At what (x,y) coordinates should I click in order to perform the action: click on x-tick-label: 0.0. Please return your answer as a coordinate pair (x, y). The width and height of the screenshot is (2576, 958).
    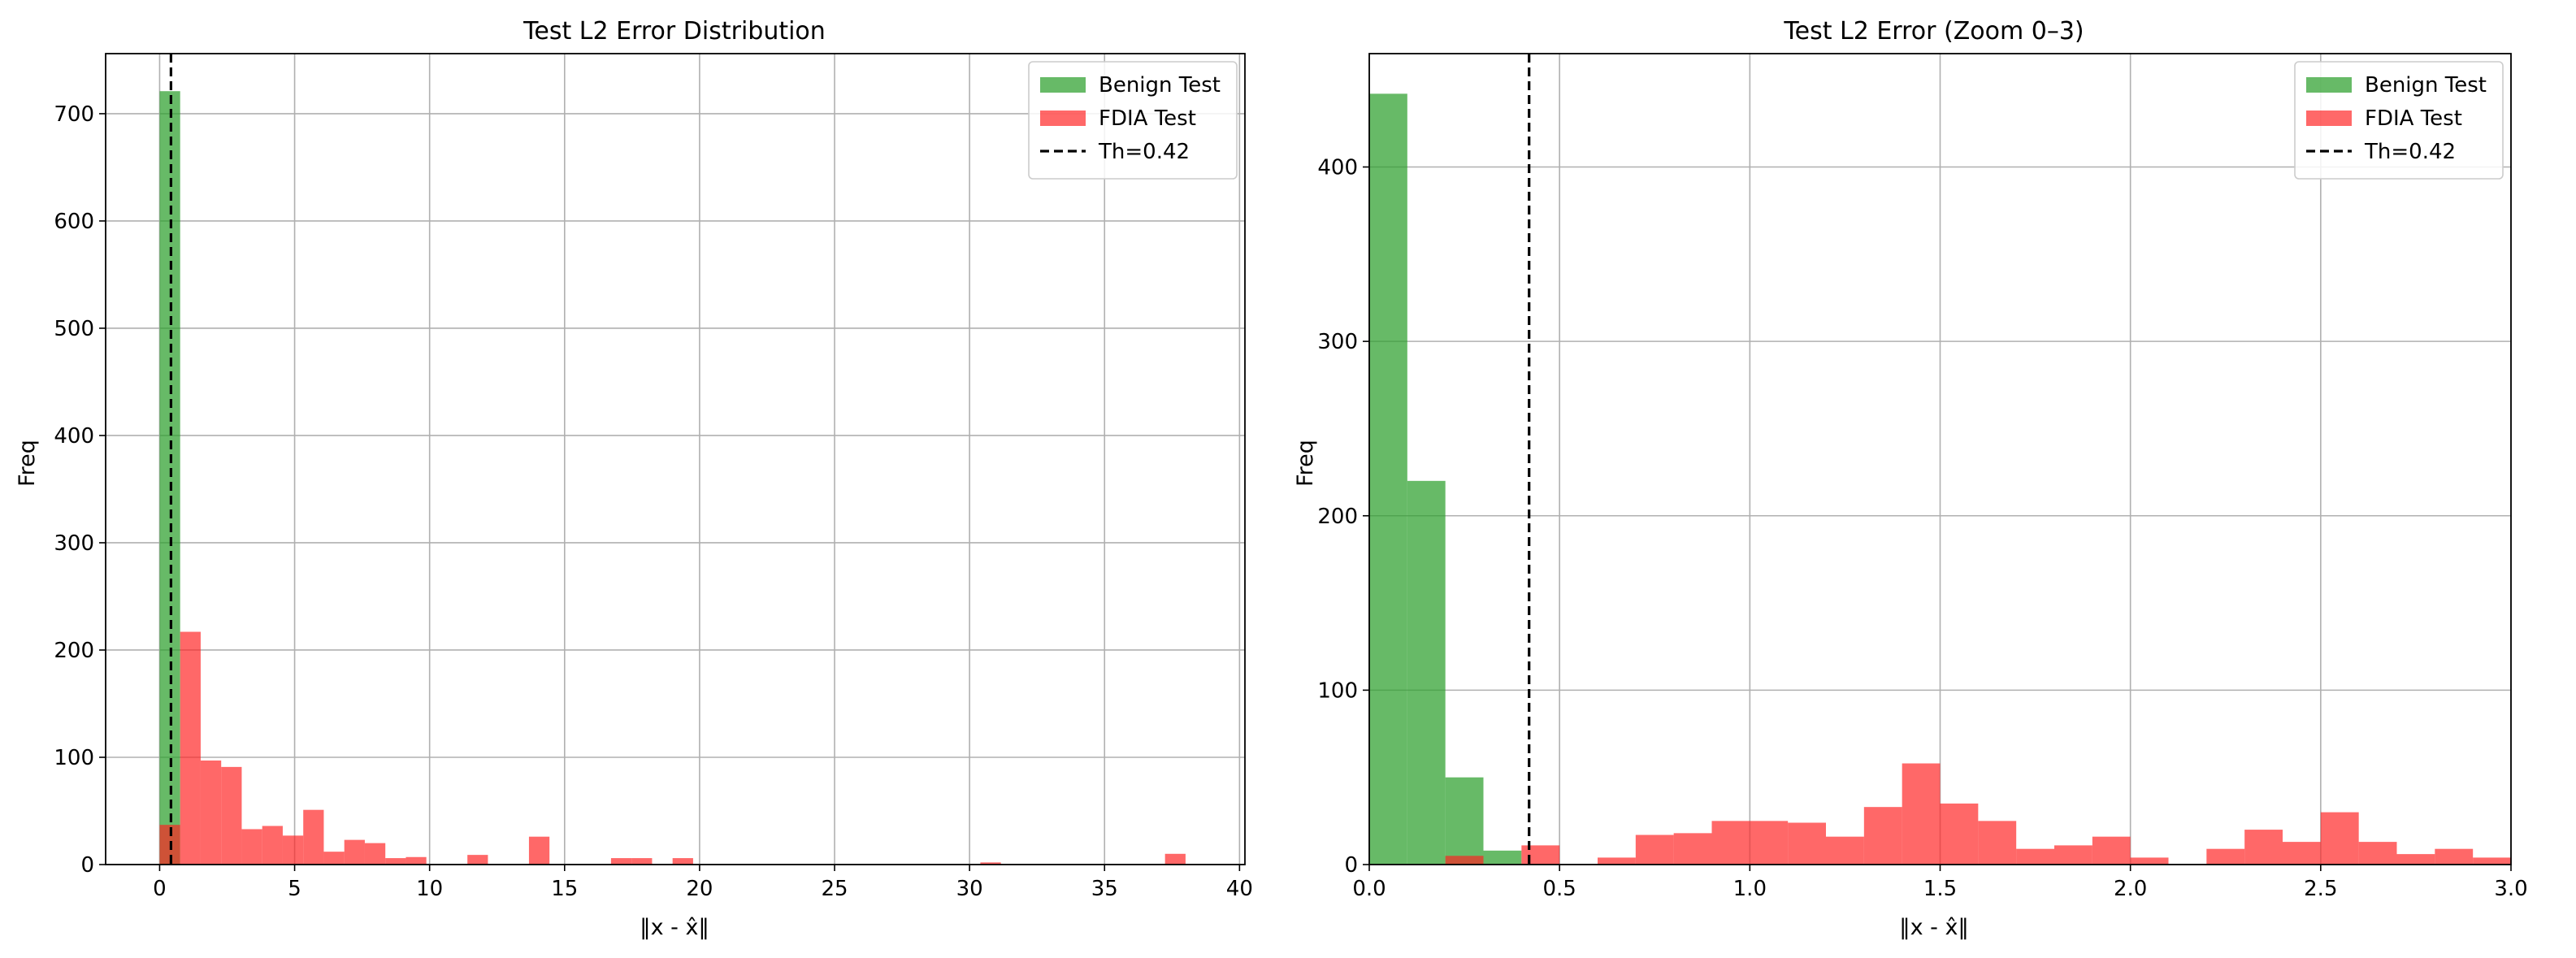
    Looking at the image, I should click on (1369, 889).